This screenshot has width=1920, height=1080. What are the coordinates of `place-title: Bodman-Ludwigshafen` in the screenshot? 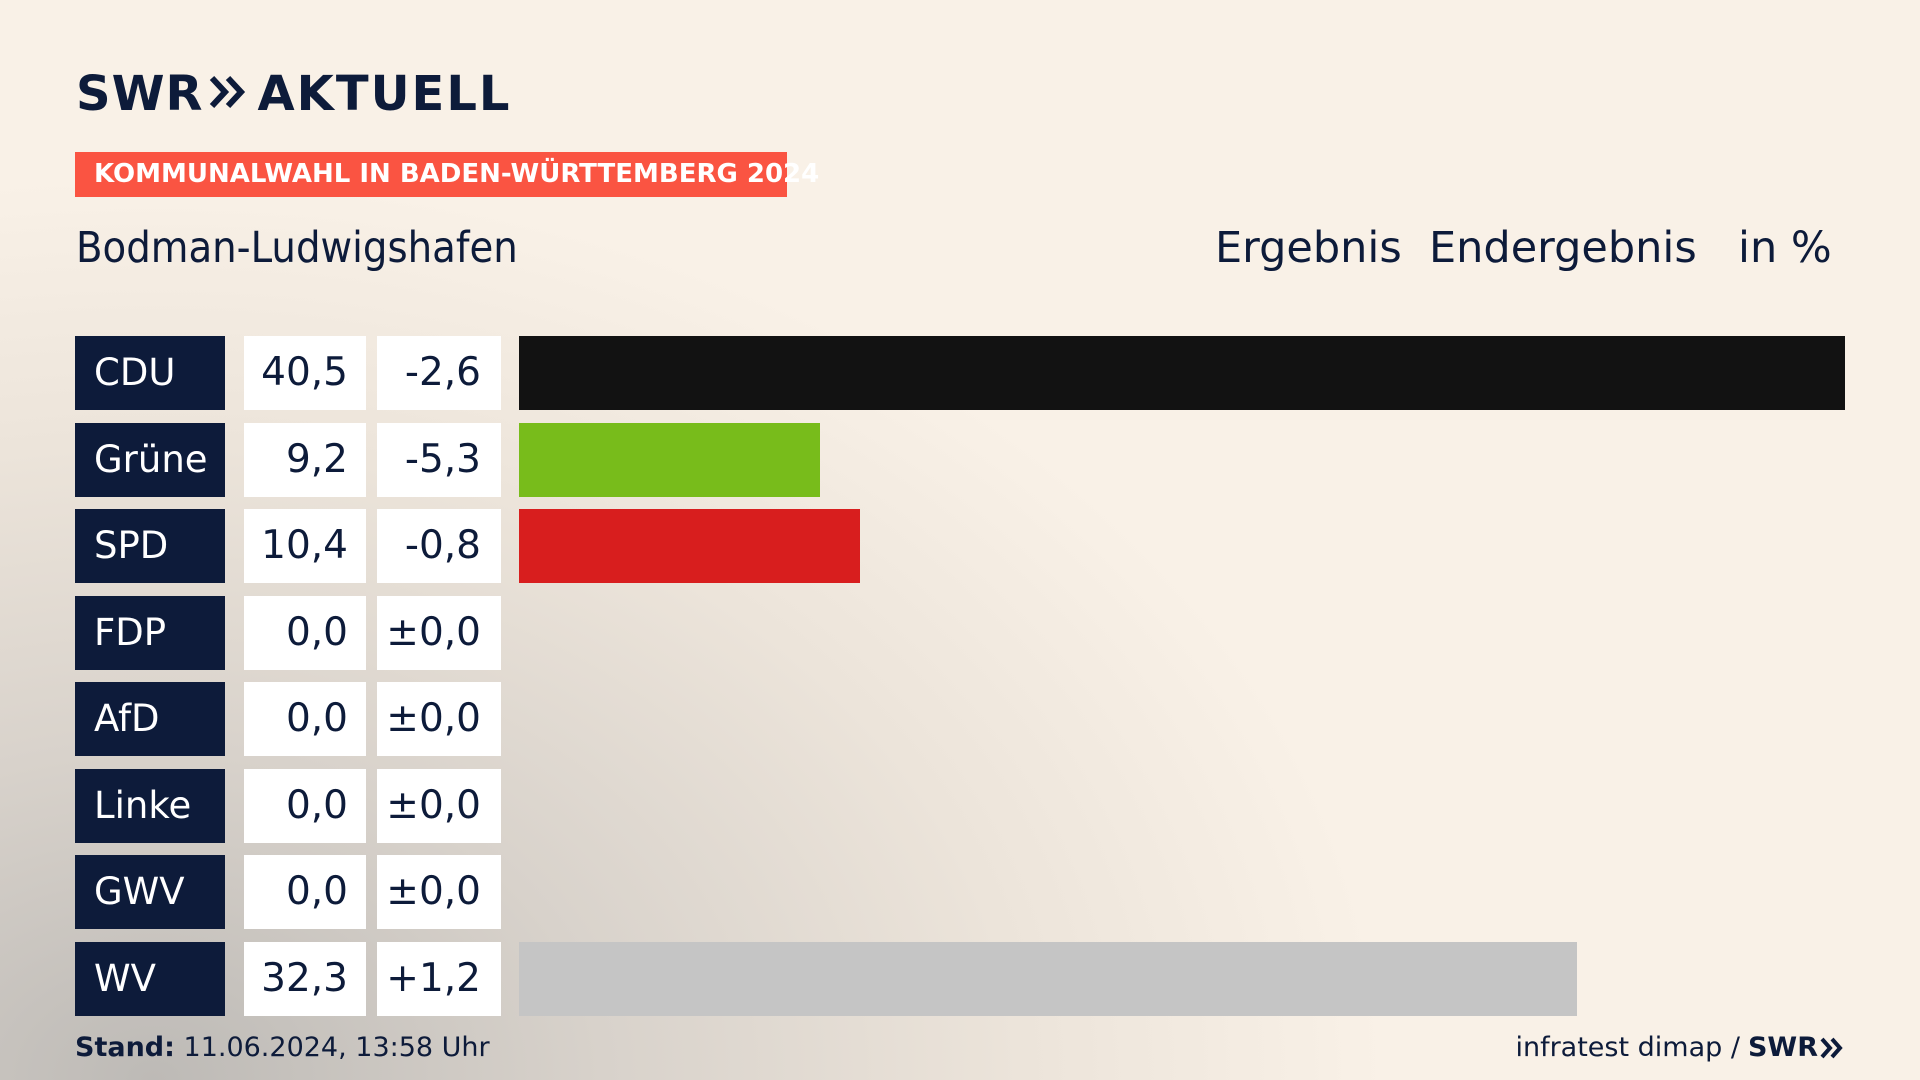 It's located at (297, 248).